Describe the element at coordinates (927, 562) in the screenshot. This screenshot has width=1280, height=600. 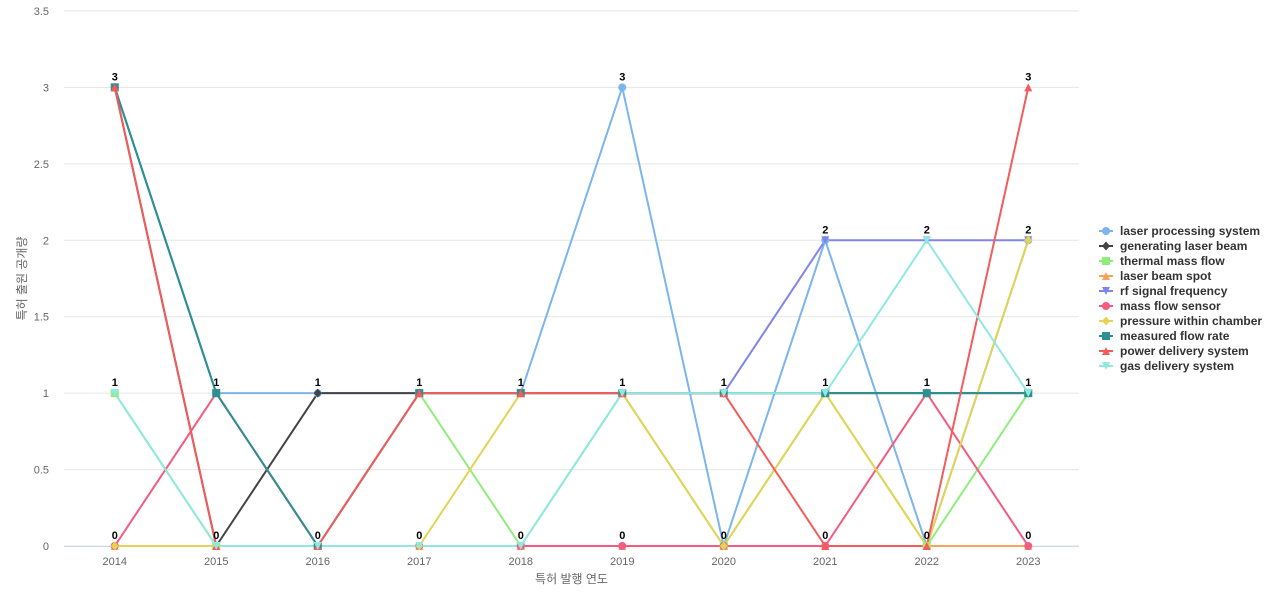
I see `x-tick-label: 2022` at that location.